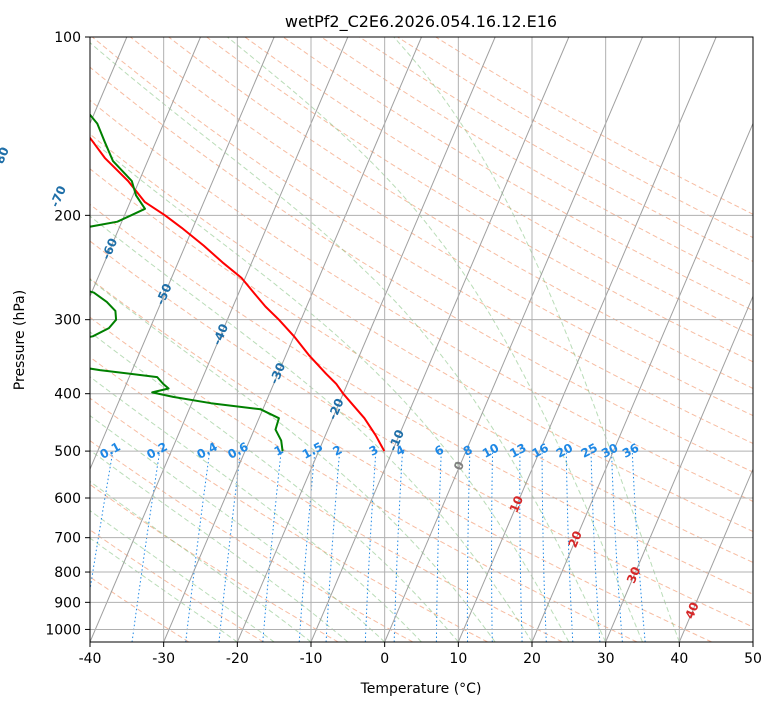 The width and height of the screenshot is (775, 708). What do you see at coordinates (540, 451) in the screenshot?
I see `mixing-ratio-label: 16` at bounding box center [540, 451].